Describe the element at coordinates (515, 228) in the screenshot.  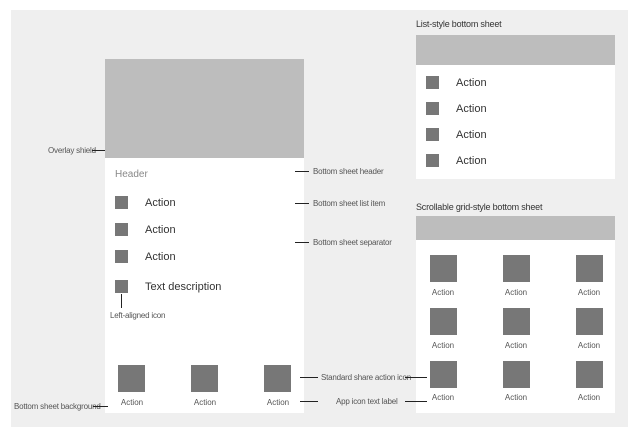
I see `grid-sheet-overlay` at that location.